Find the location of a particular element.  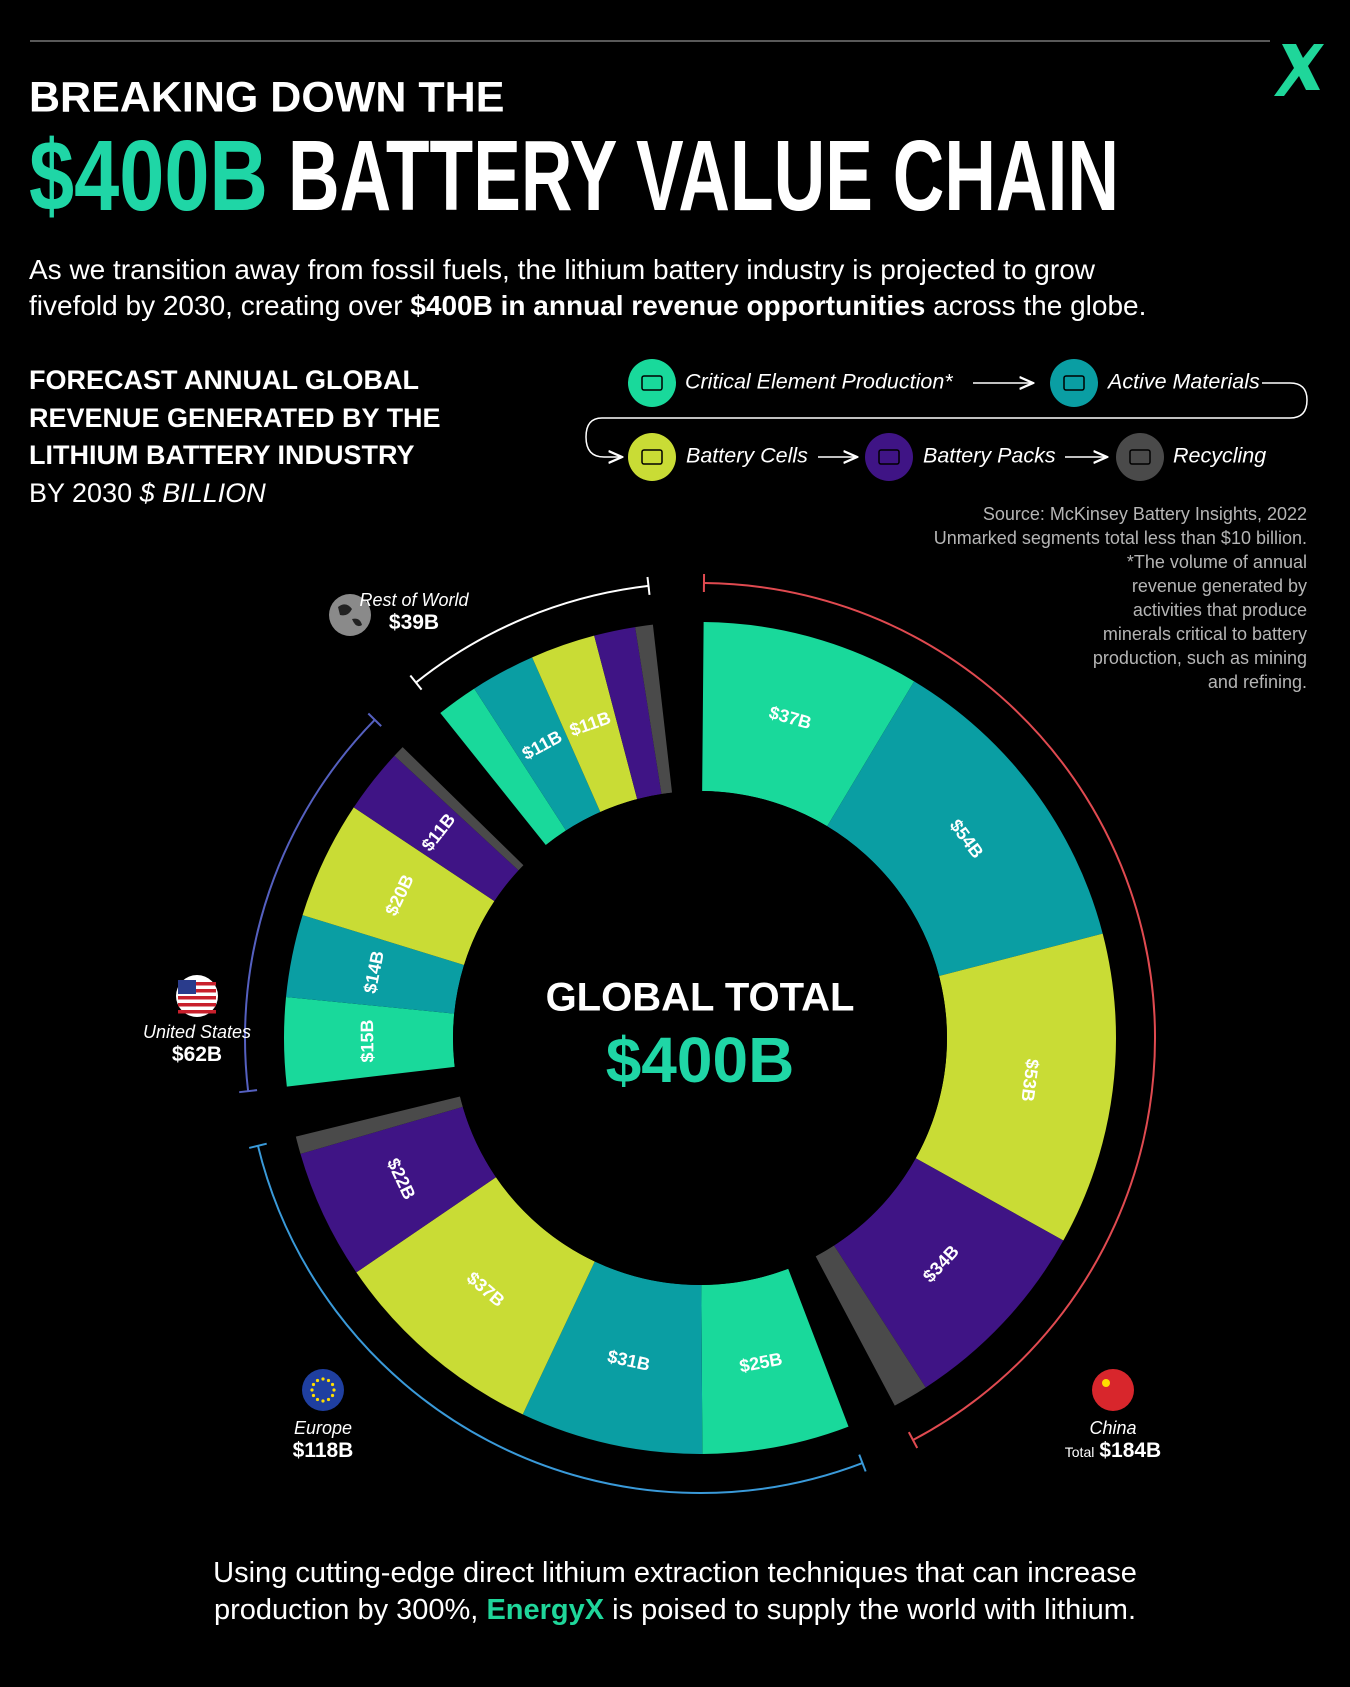

region-total-line: Total $184B is located at coordinates (1113, 1451).